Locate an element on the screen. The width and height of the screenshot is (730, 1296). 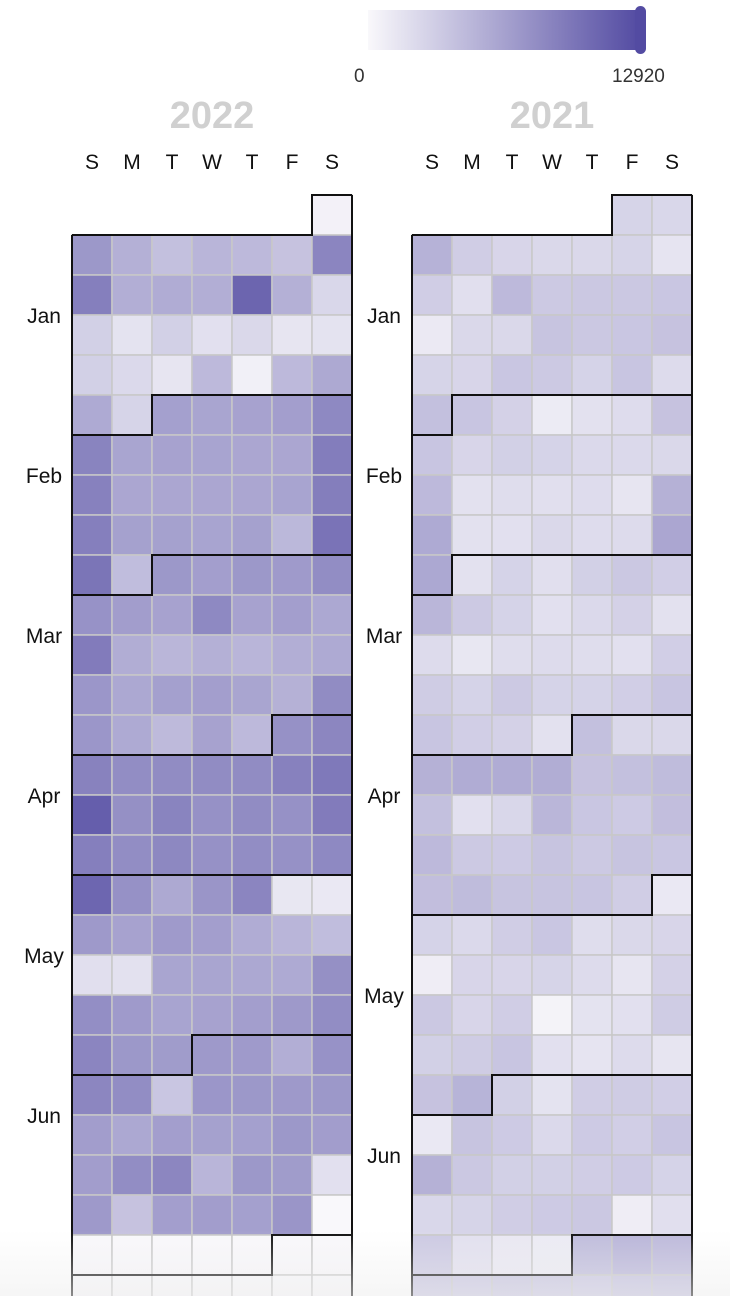
month-label: Jun is located at coordinates (44, 1116).